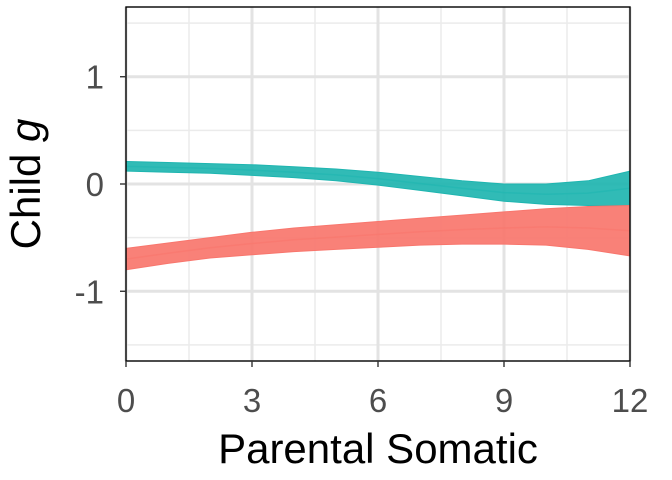 This screenshot has height=480, width=672. Describe the element at coordinates (504, 400) in the screenshot. I see `x-tick-label: 9` at that location.